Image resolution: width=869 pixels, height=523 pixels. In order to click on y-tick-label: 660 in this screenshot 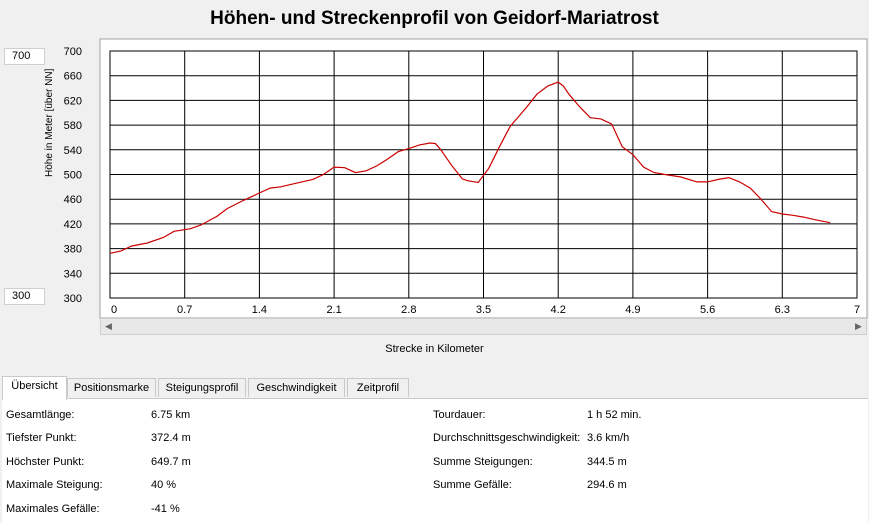, I will do `click(73, 77)`.